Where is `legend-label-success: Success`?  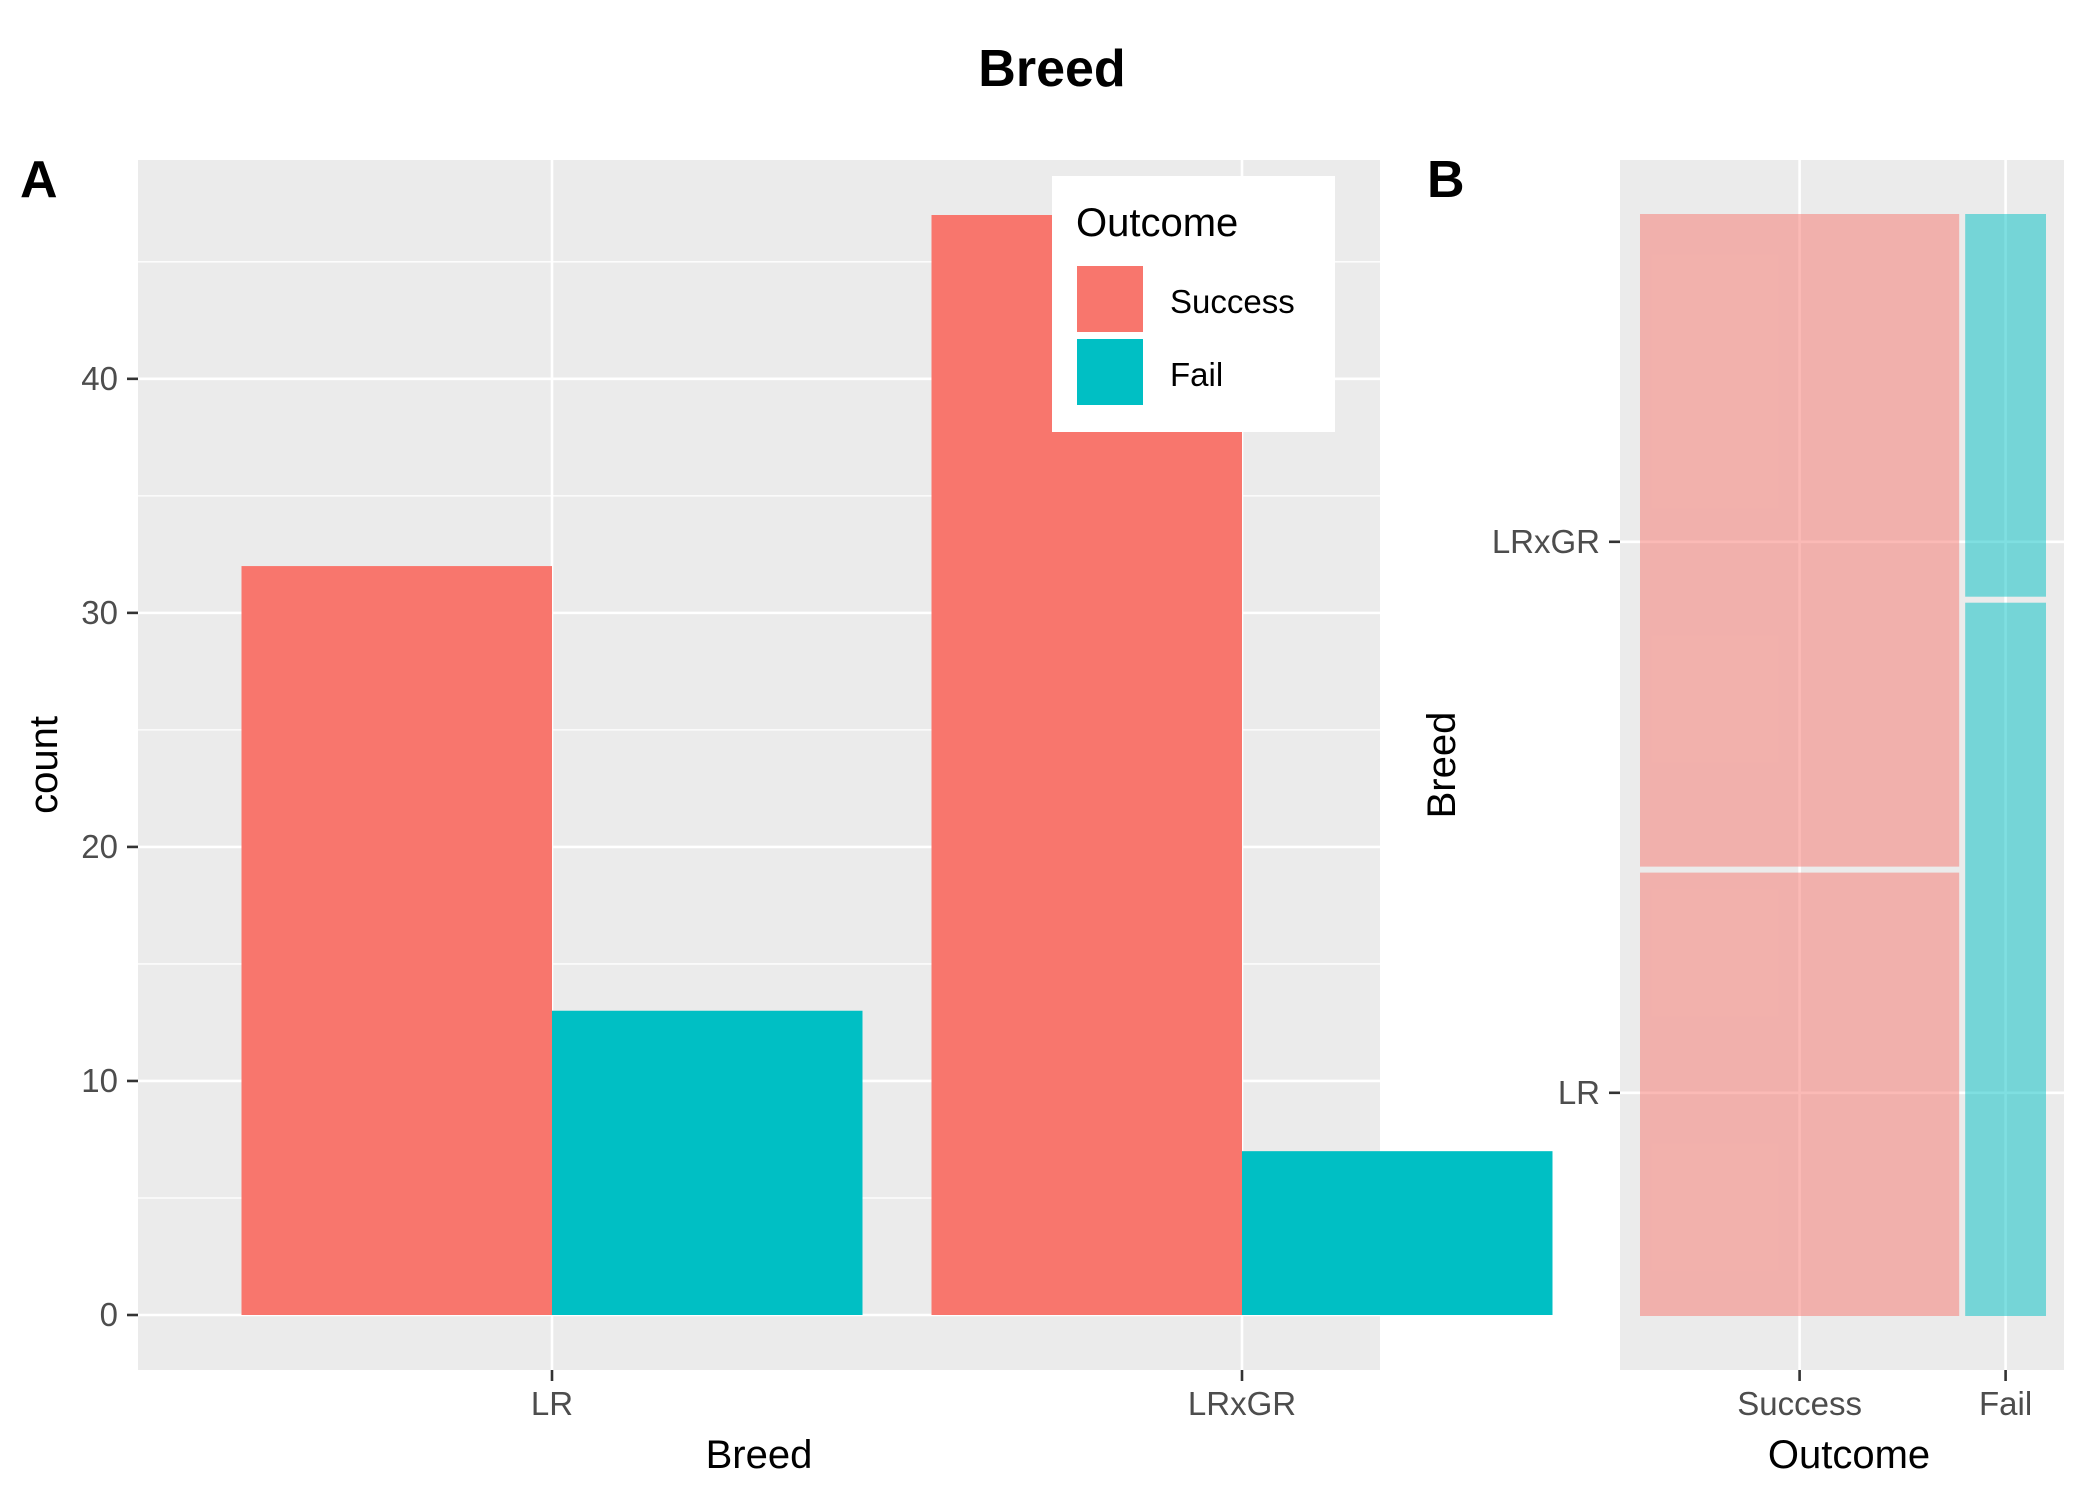
legend-label-success: Success is located at coordinates (1232, 301).